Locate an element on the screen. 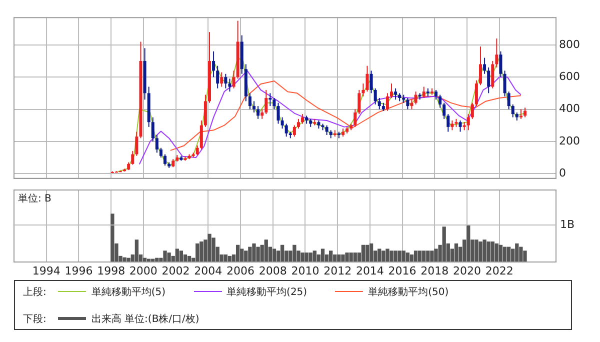  x-tick-label: 2010 is located at coordinates (305, 271).